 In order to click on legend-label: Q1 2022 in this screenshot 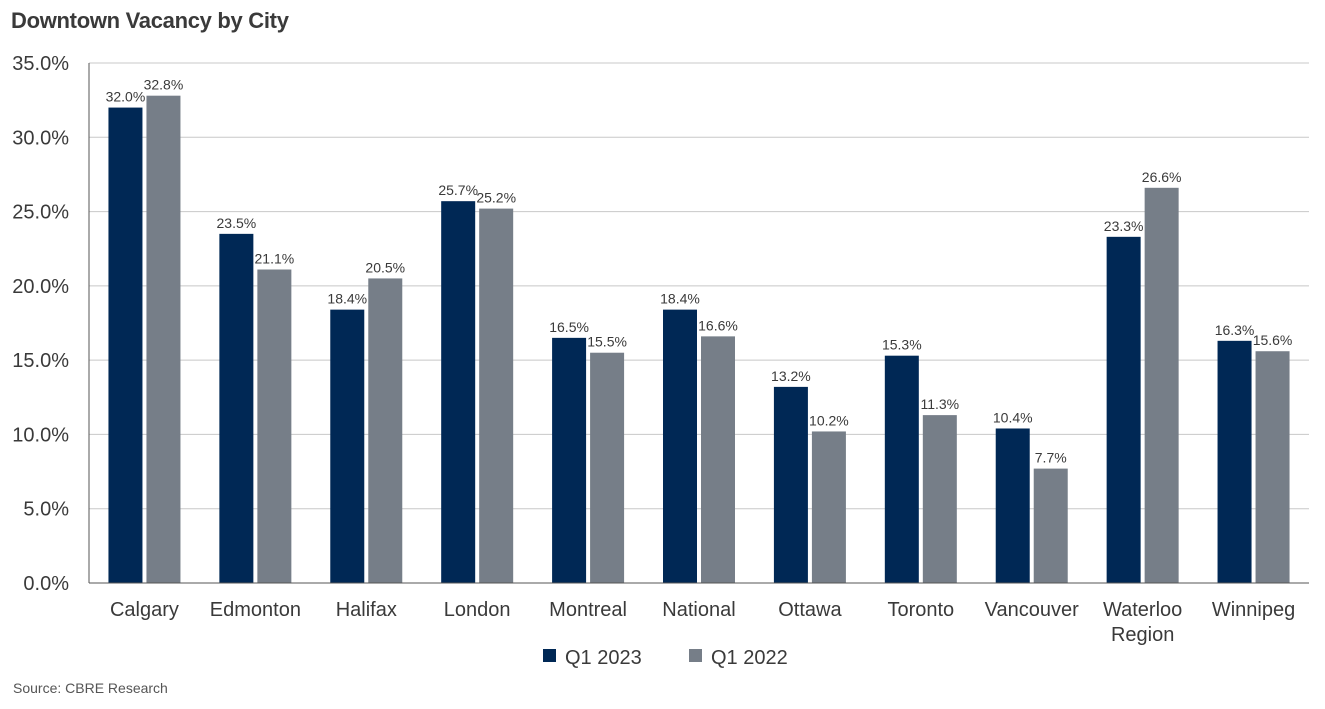, I will do `click(749, 658)`.